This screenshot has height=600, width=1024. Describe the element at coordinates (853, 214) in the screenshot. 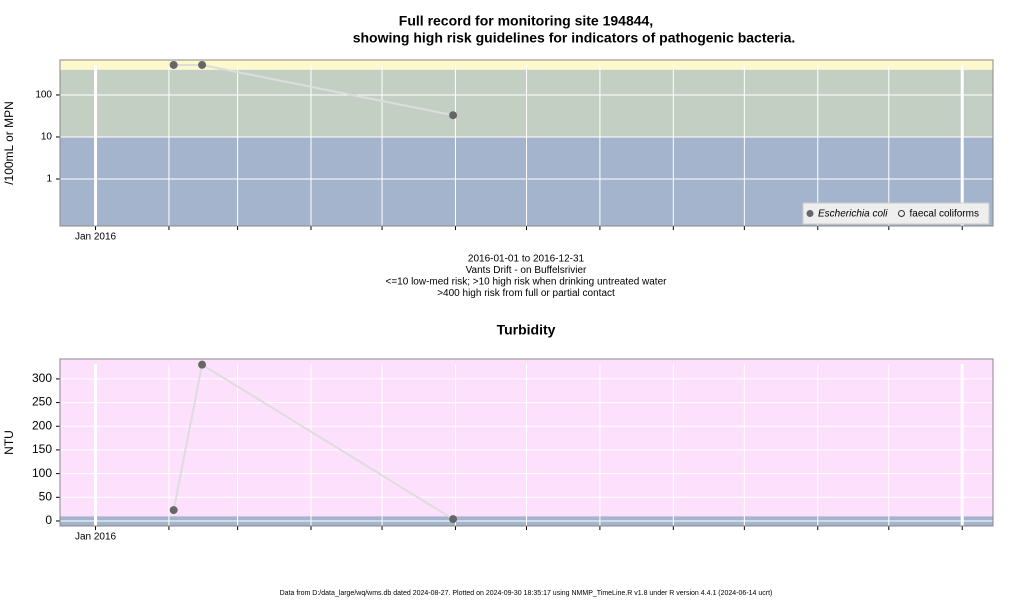

I see `legend-label: Escherichia coli` at that location.